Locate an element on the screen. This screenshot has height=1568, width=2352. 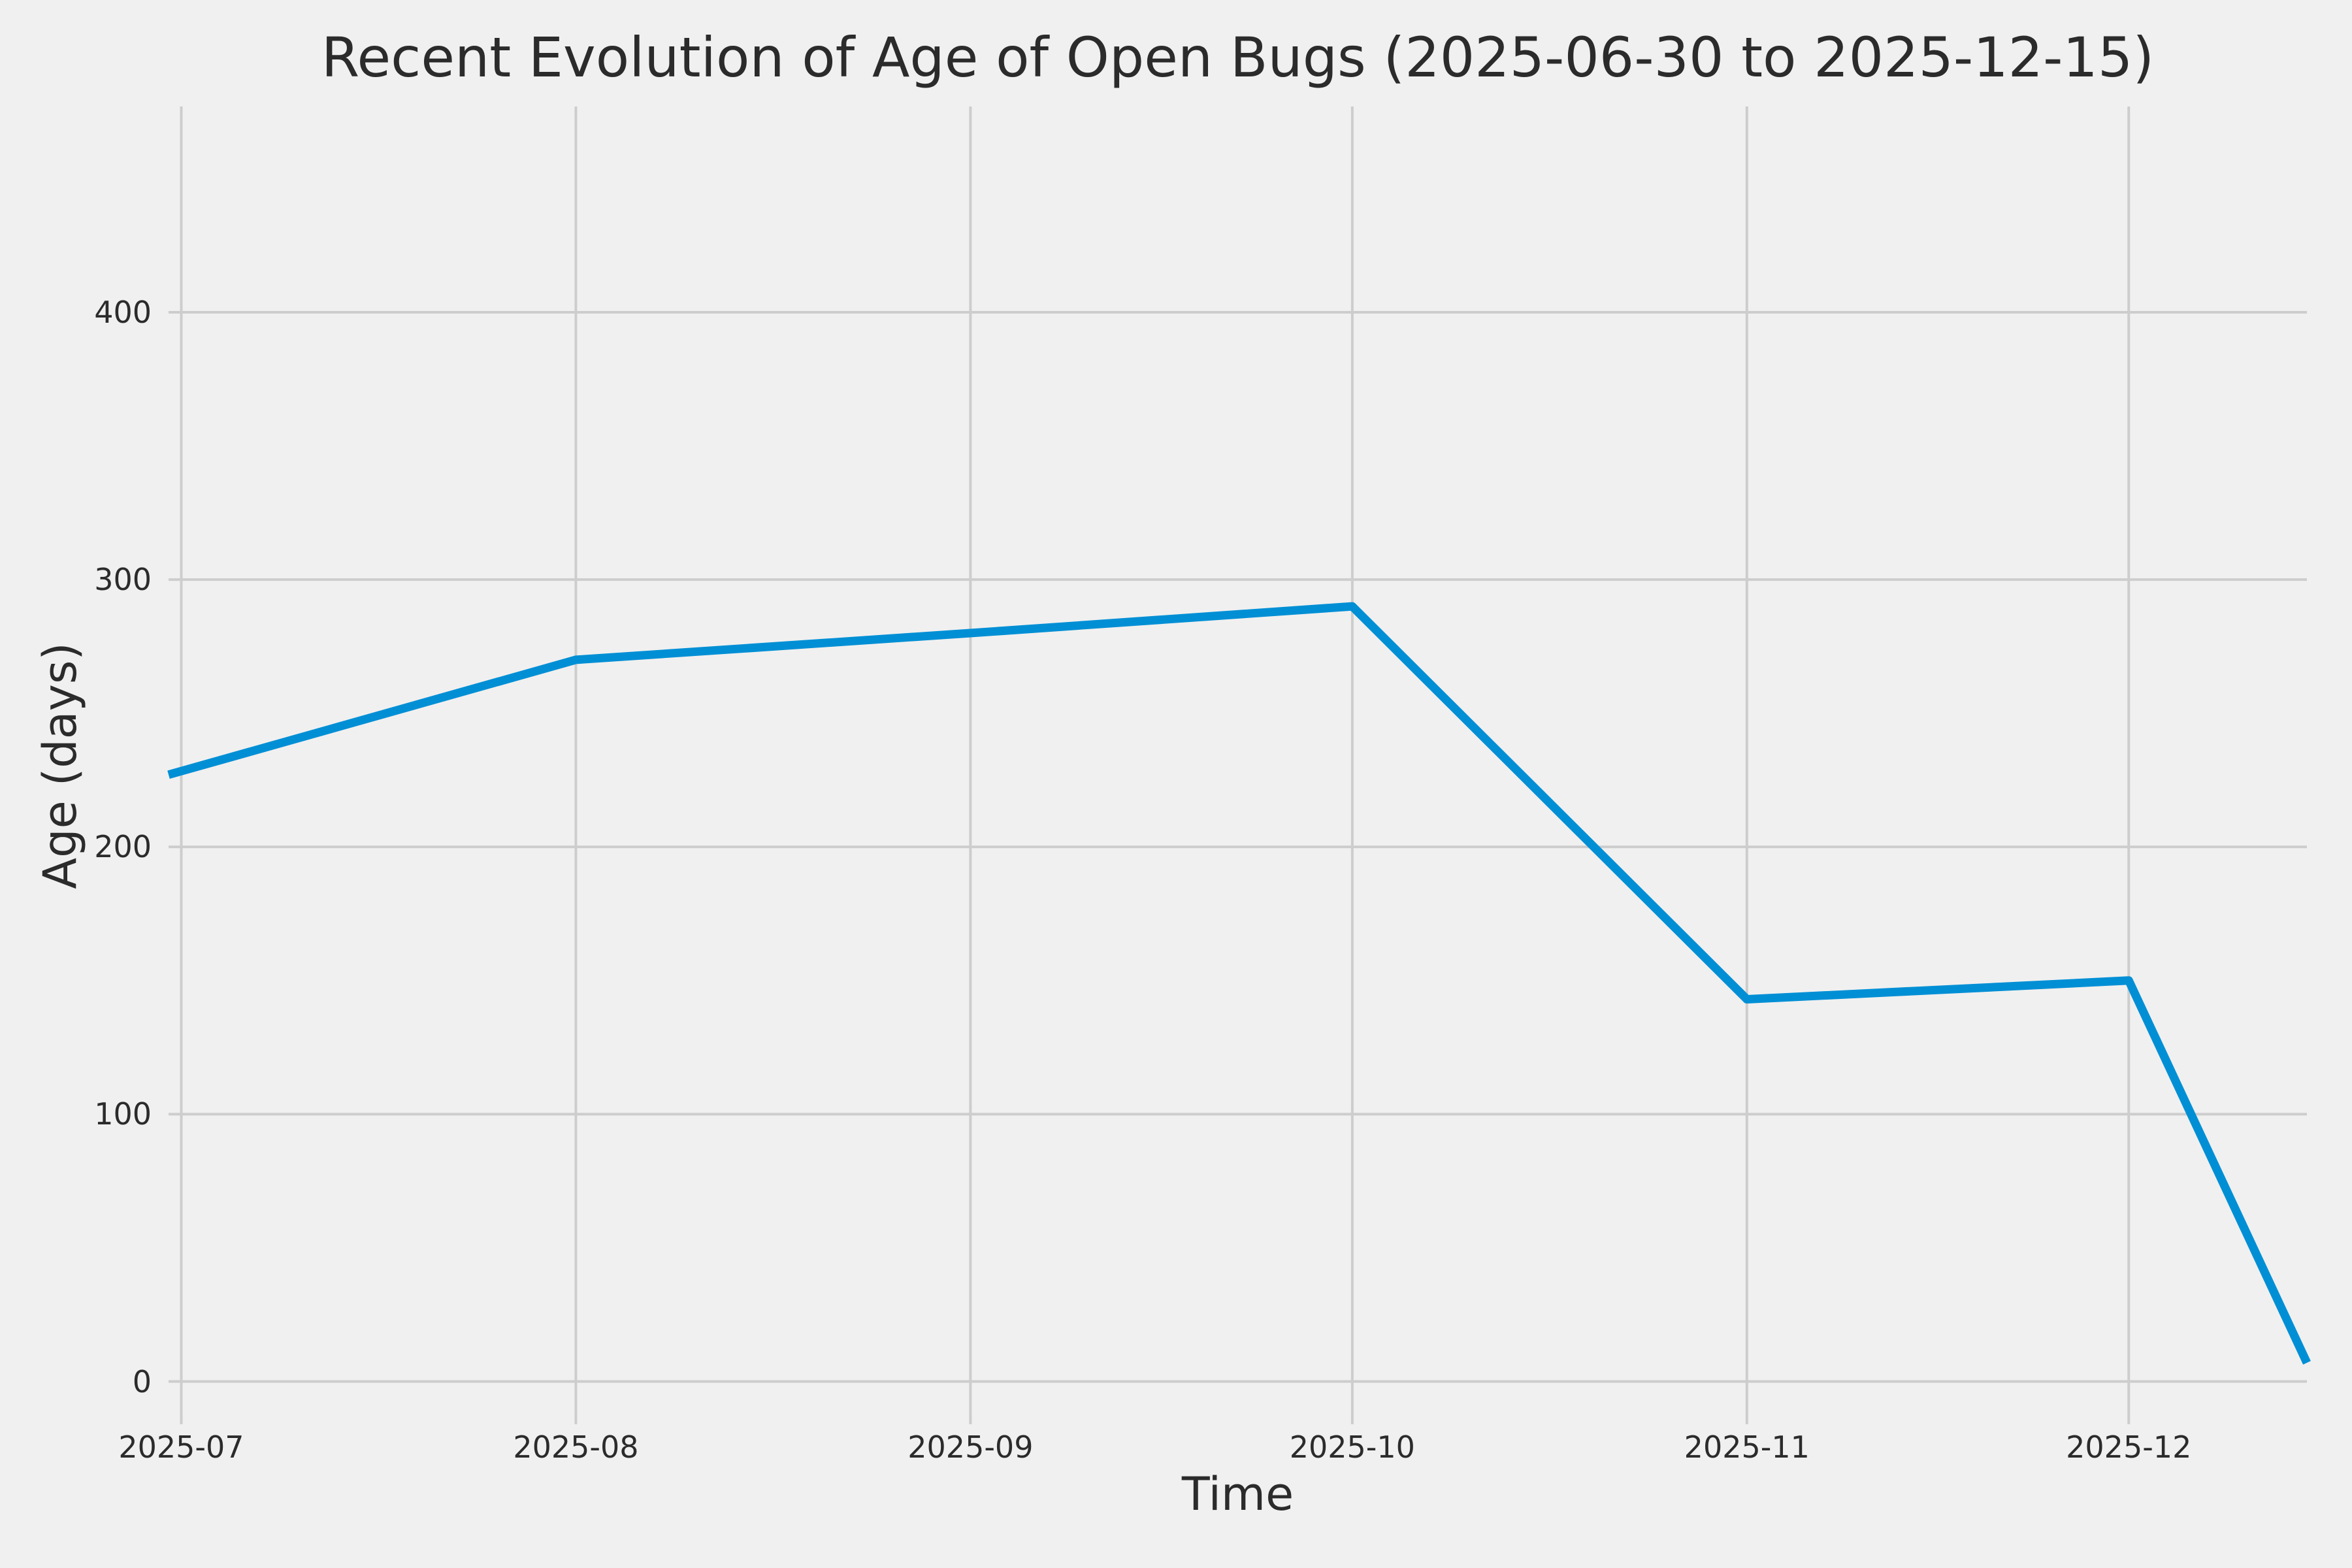
y-tick-label: 400 is located at coordinates (123, 313).